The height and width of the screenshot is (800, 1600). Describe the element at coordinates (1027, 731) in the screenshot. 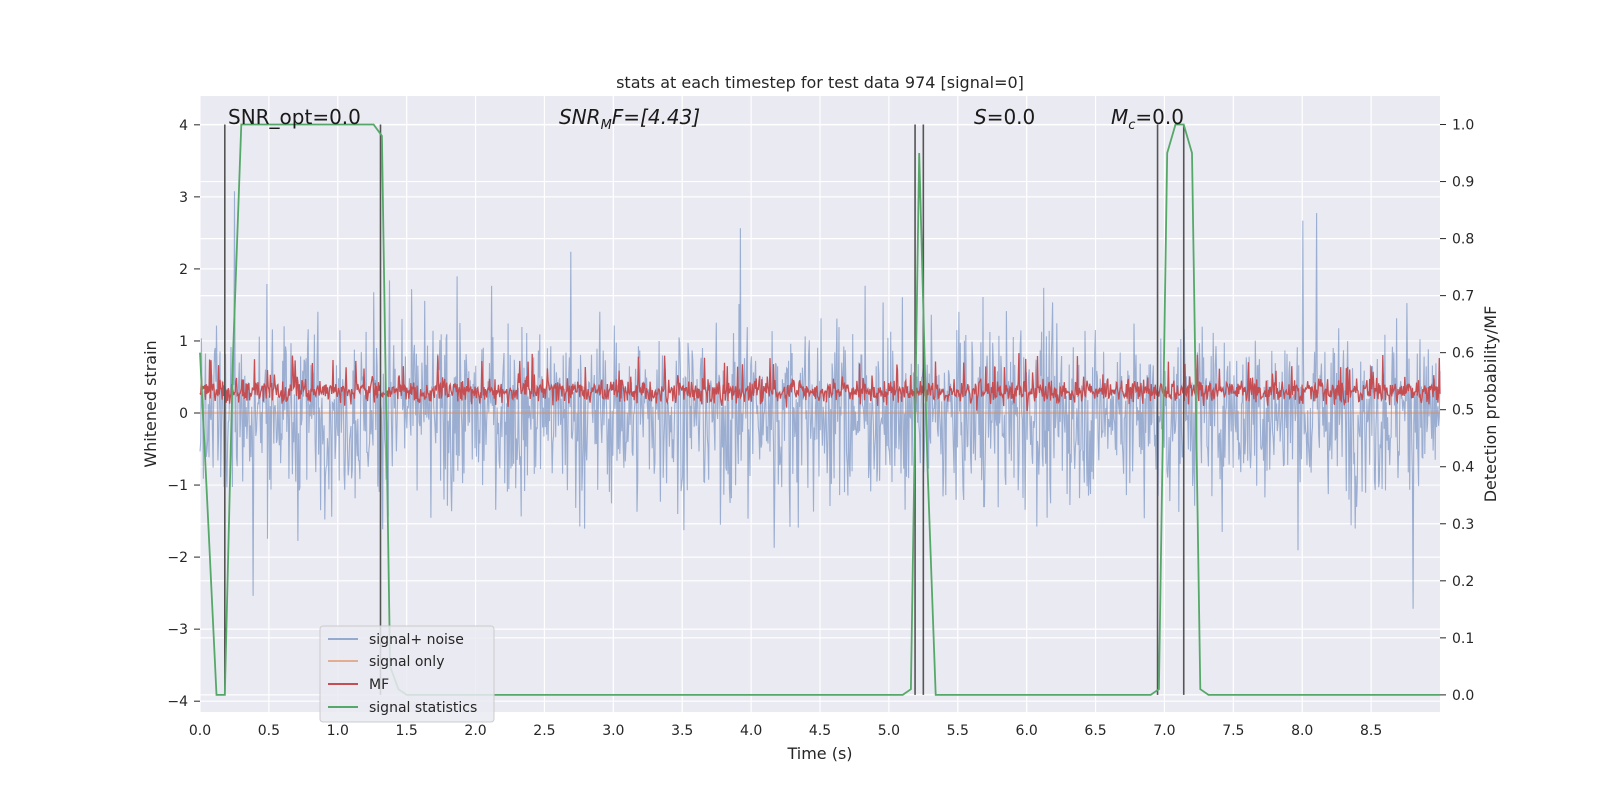

I see `x-tick-label: 6.0` at that location.